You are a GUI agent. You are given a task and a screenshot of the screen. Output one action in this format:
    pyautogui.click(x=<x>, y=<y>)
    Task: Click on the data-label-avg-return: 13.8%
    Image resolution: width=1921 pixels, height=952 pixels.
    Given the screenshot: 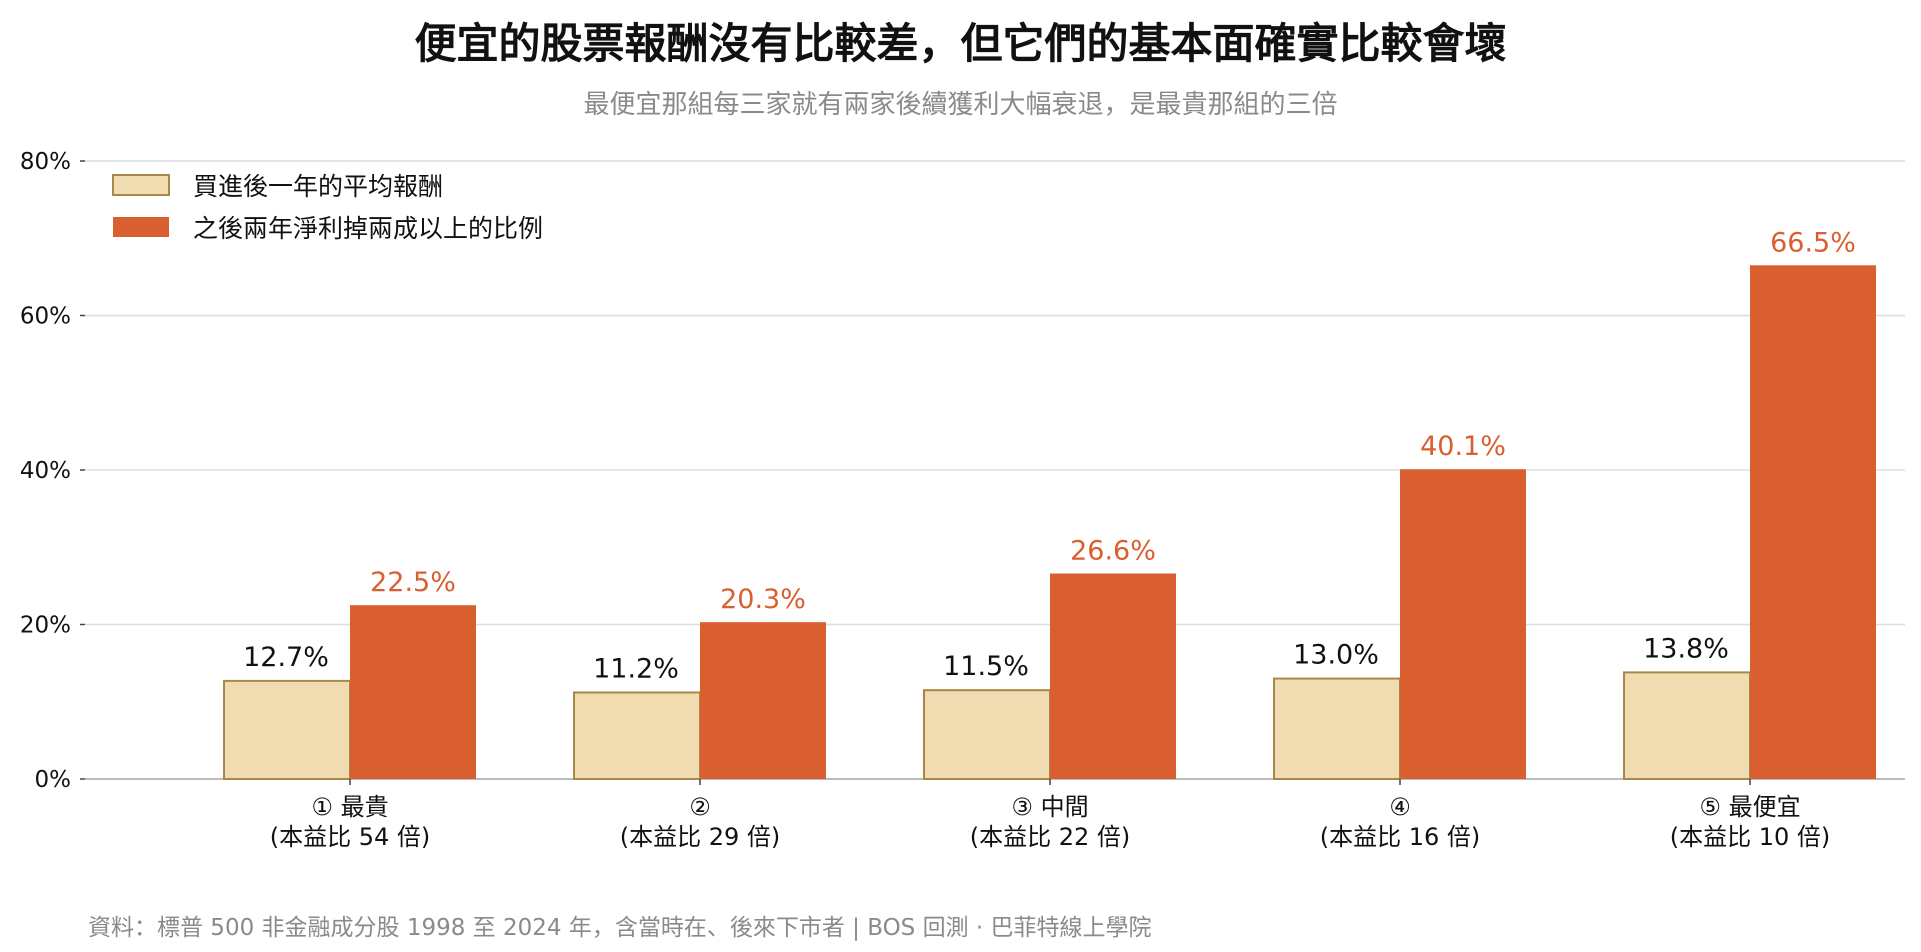 What is the action you would take?
    pyautogui.click(x=1686, y=648)
    